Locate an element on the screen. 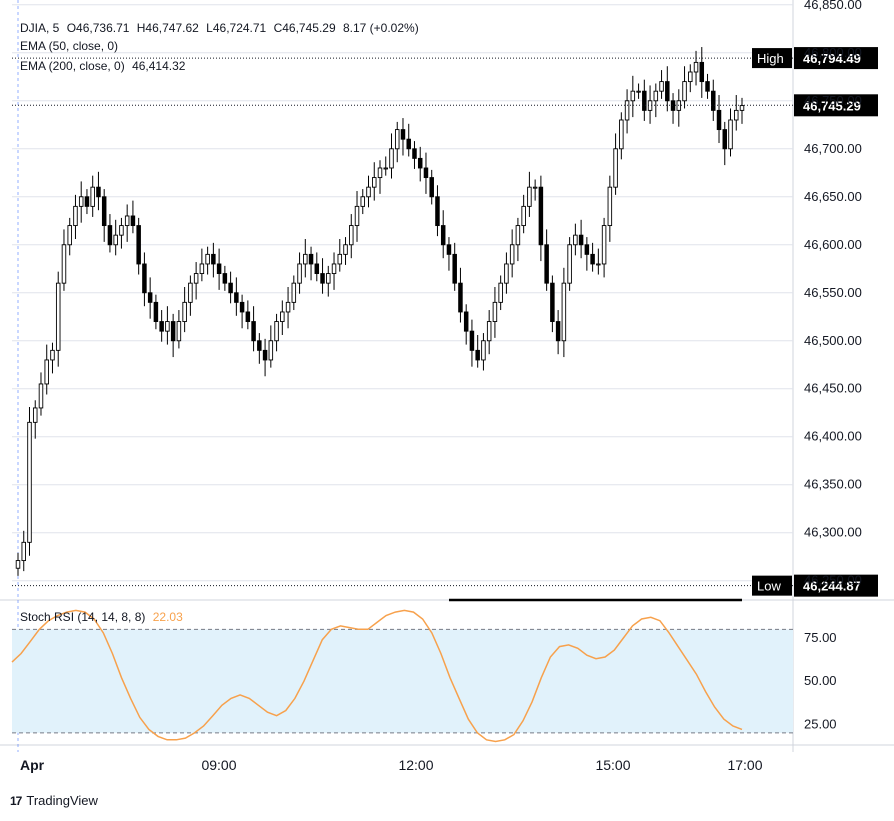  stoch-legend: Stoch RSI (14, 14, 8, 8) 22.03 is located at coordinates (103, 617).